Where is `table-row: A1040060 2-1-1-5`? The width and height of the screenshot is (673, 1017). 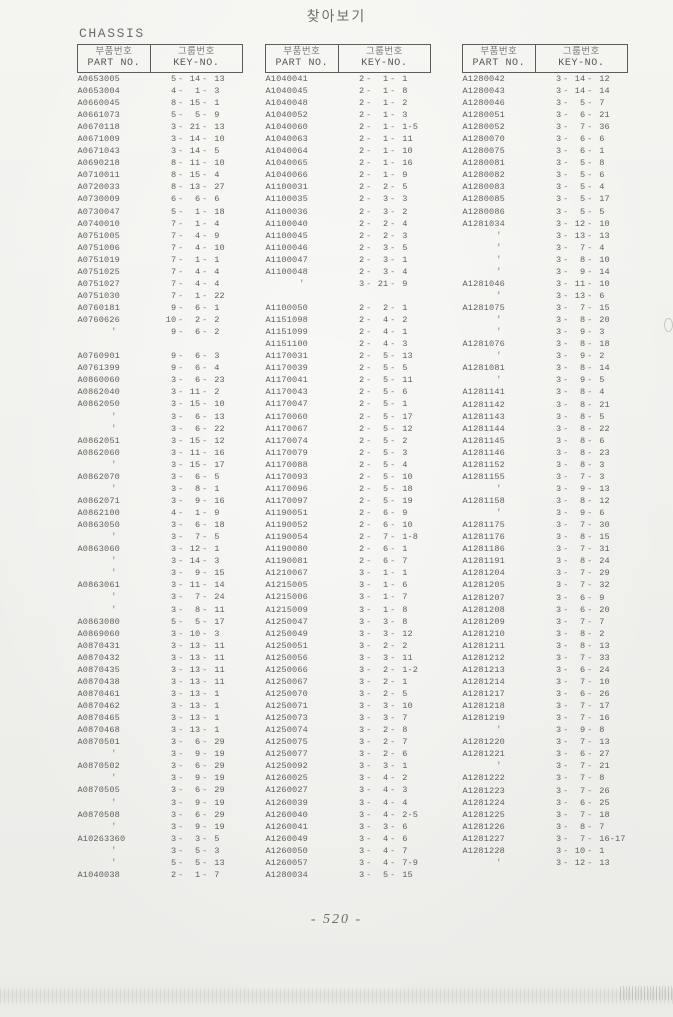 table-row: A1040060 2-1-1-5 is located at coordinates (348, 127).